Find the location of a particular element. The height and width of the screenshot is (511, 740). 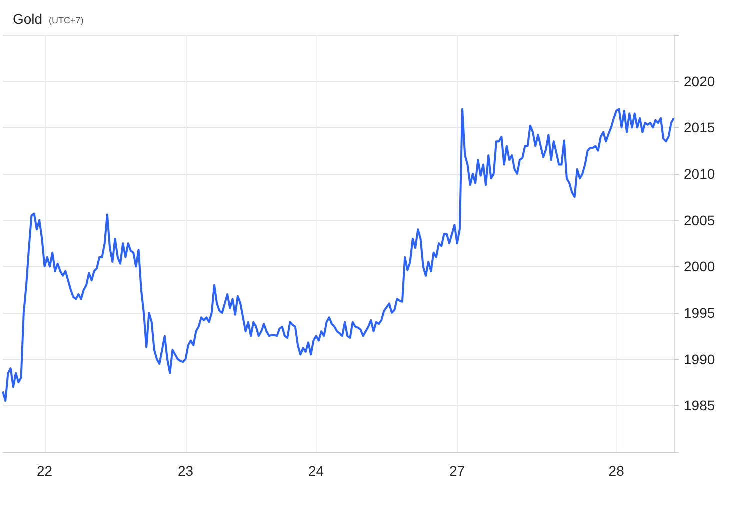

chart-title: Gold is located at coordinates (28, 19).